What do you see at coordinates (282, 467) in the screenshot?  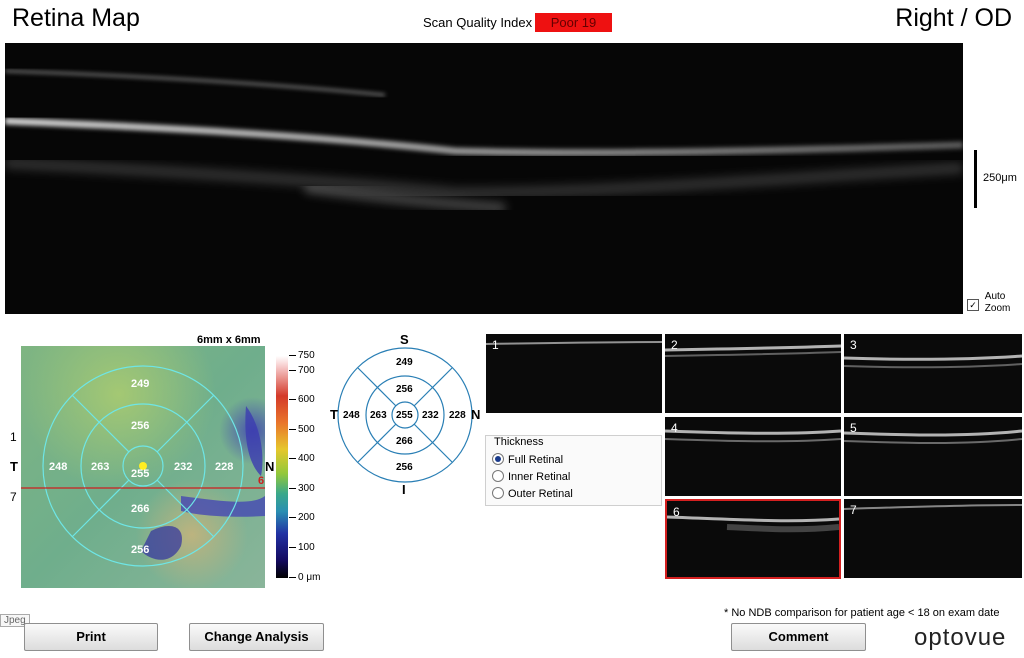 I see `thickness-colorbar` at bounding box center [282, 467].